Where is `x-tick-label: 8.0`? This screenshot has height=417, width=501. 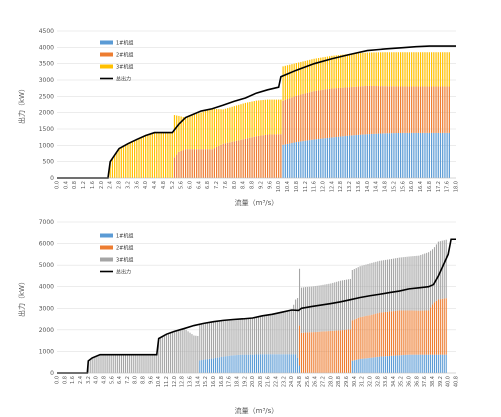
x-tick-label: 8.0 is located at coordinates (136, 380).